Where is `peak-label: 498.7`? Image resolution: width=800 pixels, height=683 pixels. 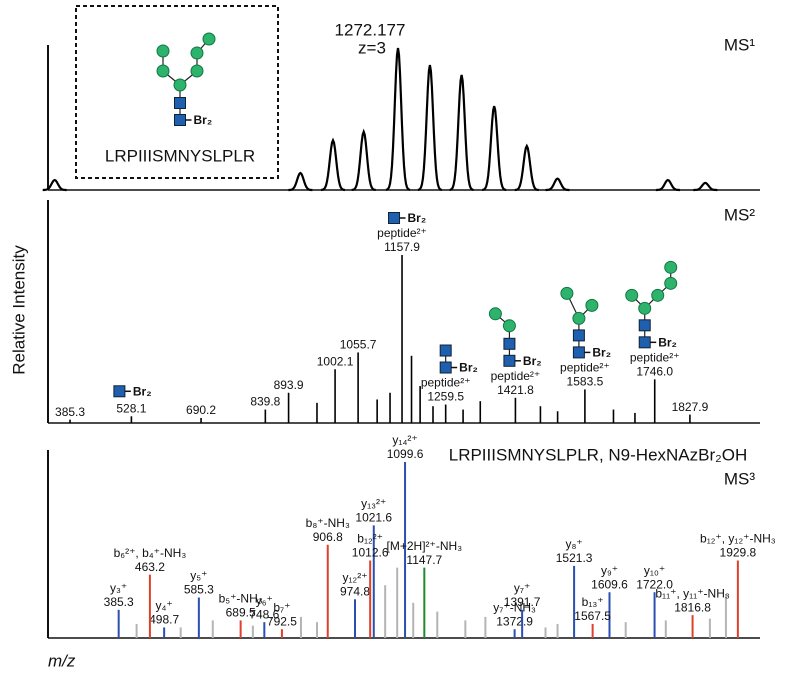
peak-label: 498.7 is located at coordinates (164, 620).